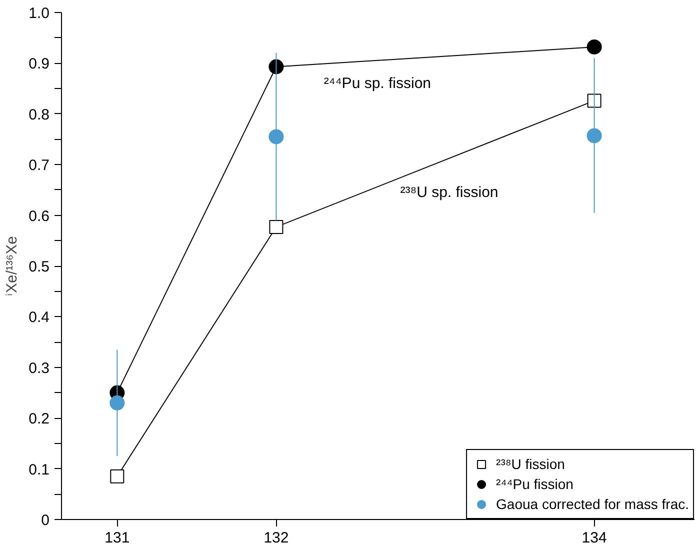 The height and width of the screenshot is (549, 696). Describe the element at coordinates (39, 13) in the screenshot. I see `y-tick-label: 1.0` at that location.